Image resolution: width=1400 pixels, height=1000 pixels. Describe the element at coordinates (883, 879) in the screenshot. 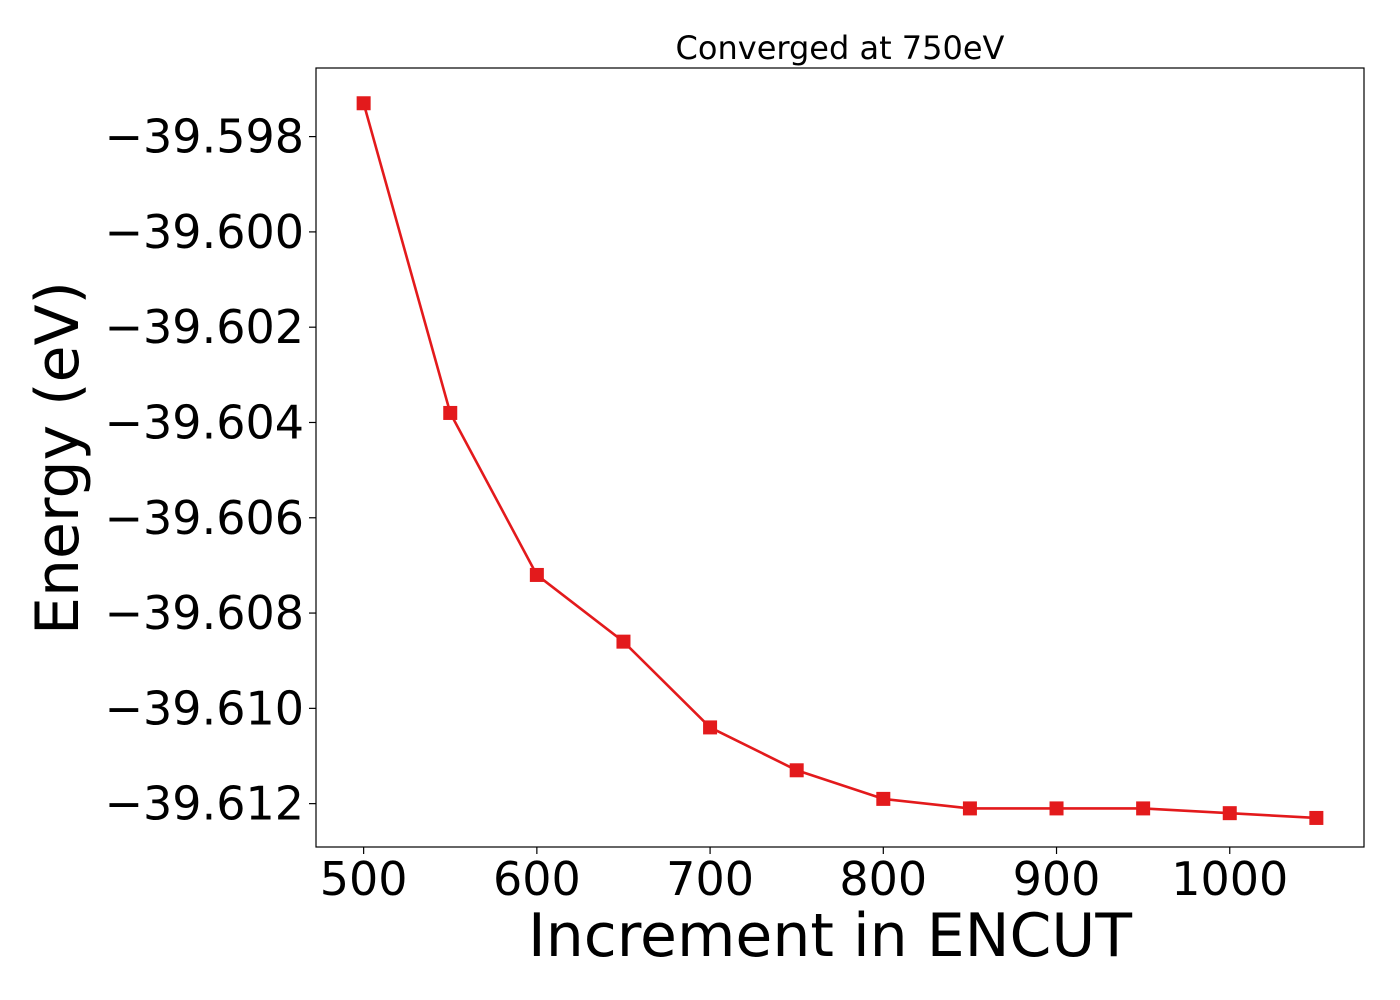

I see `x-tick-label: 800` at that location.